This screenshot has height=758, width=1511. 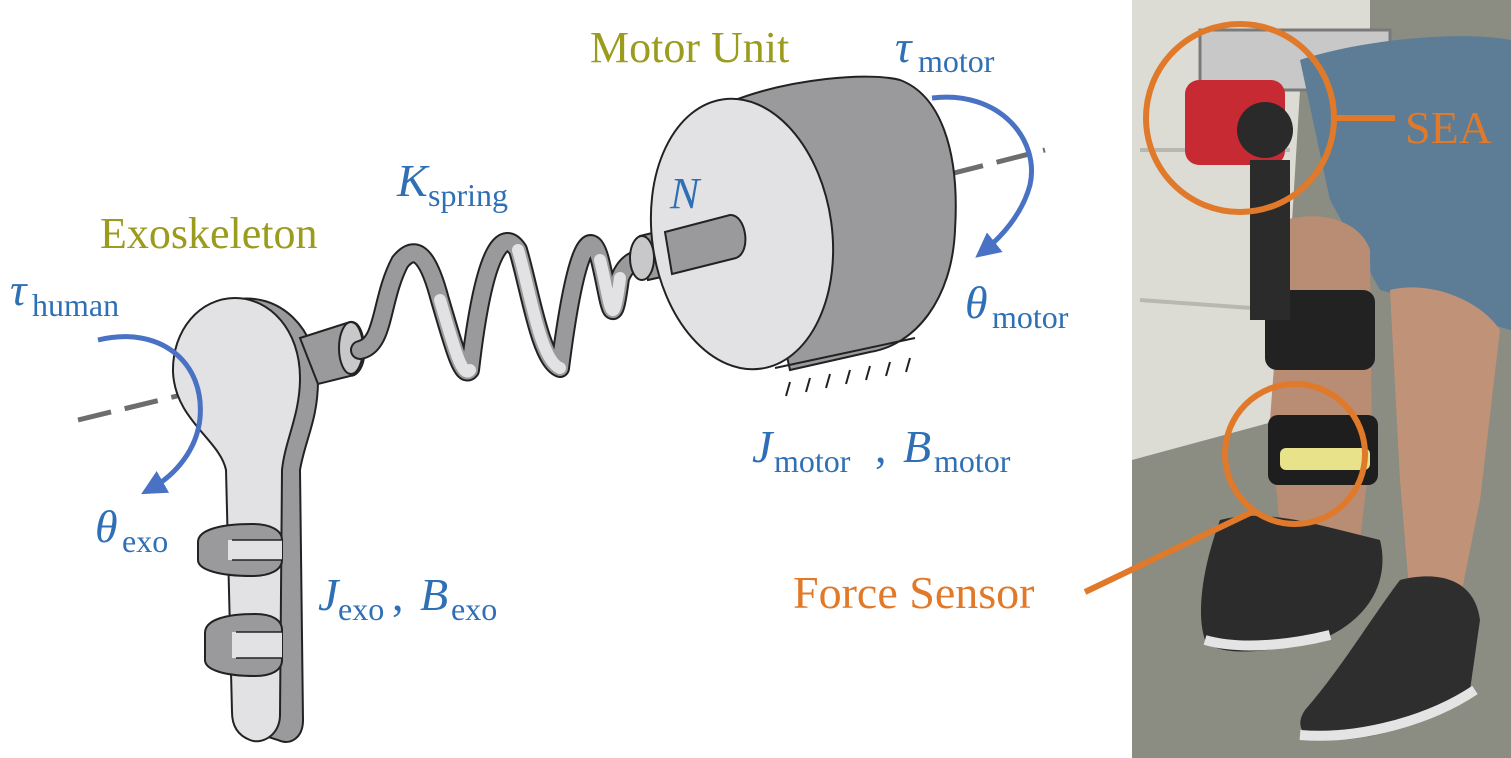 I want to click on svg-text: K, so click(x=413, y=180).